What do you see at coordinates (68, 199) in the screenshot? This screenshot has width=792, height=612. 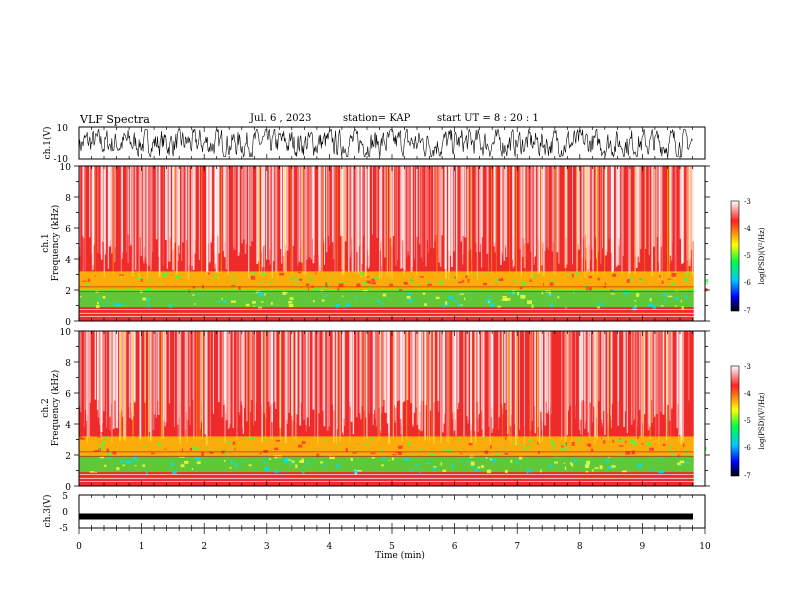 I see `ch1-ytick-8: 8` at bounding box center [68, 199].